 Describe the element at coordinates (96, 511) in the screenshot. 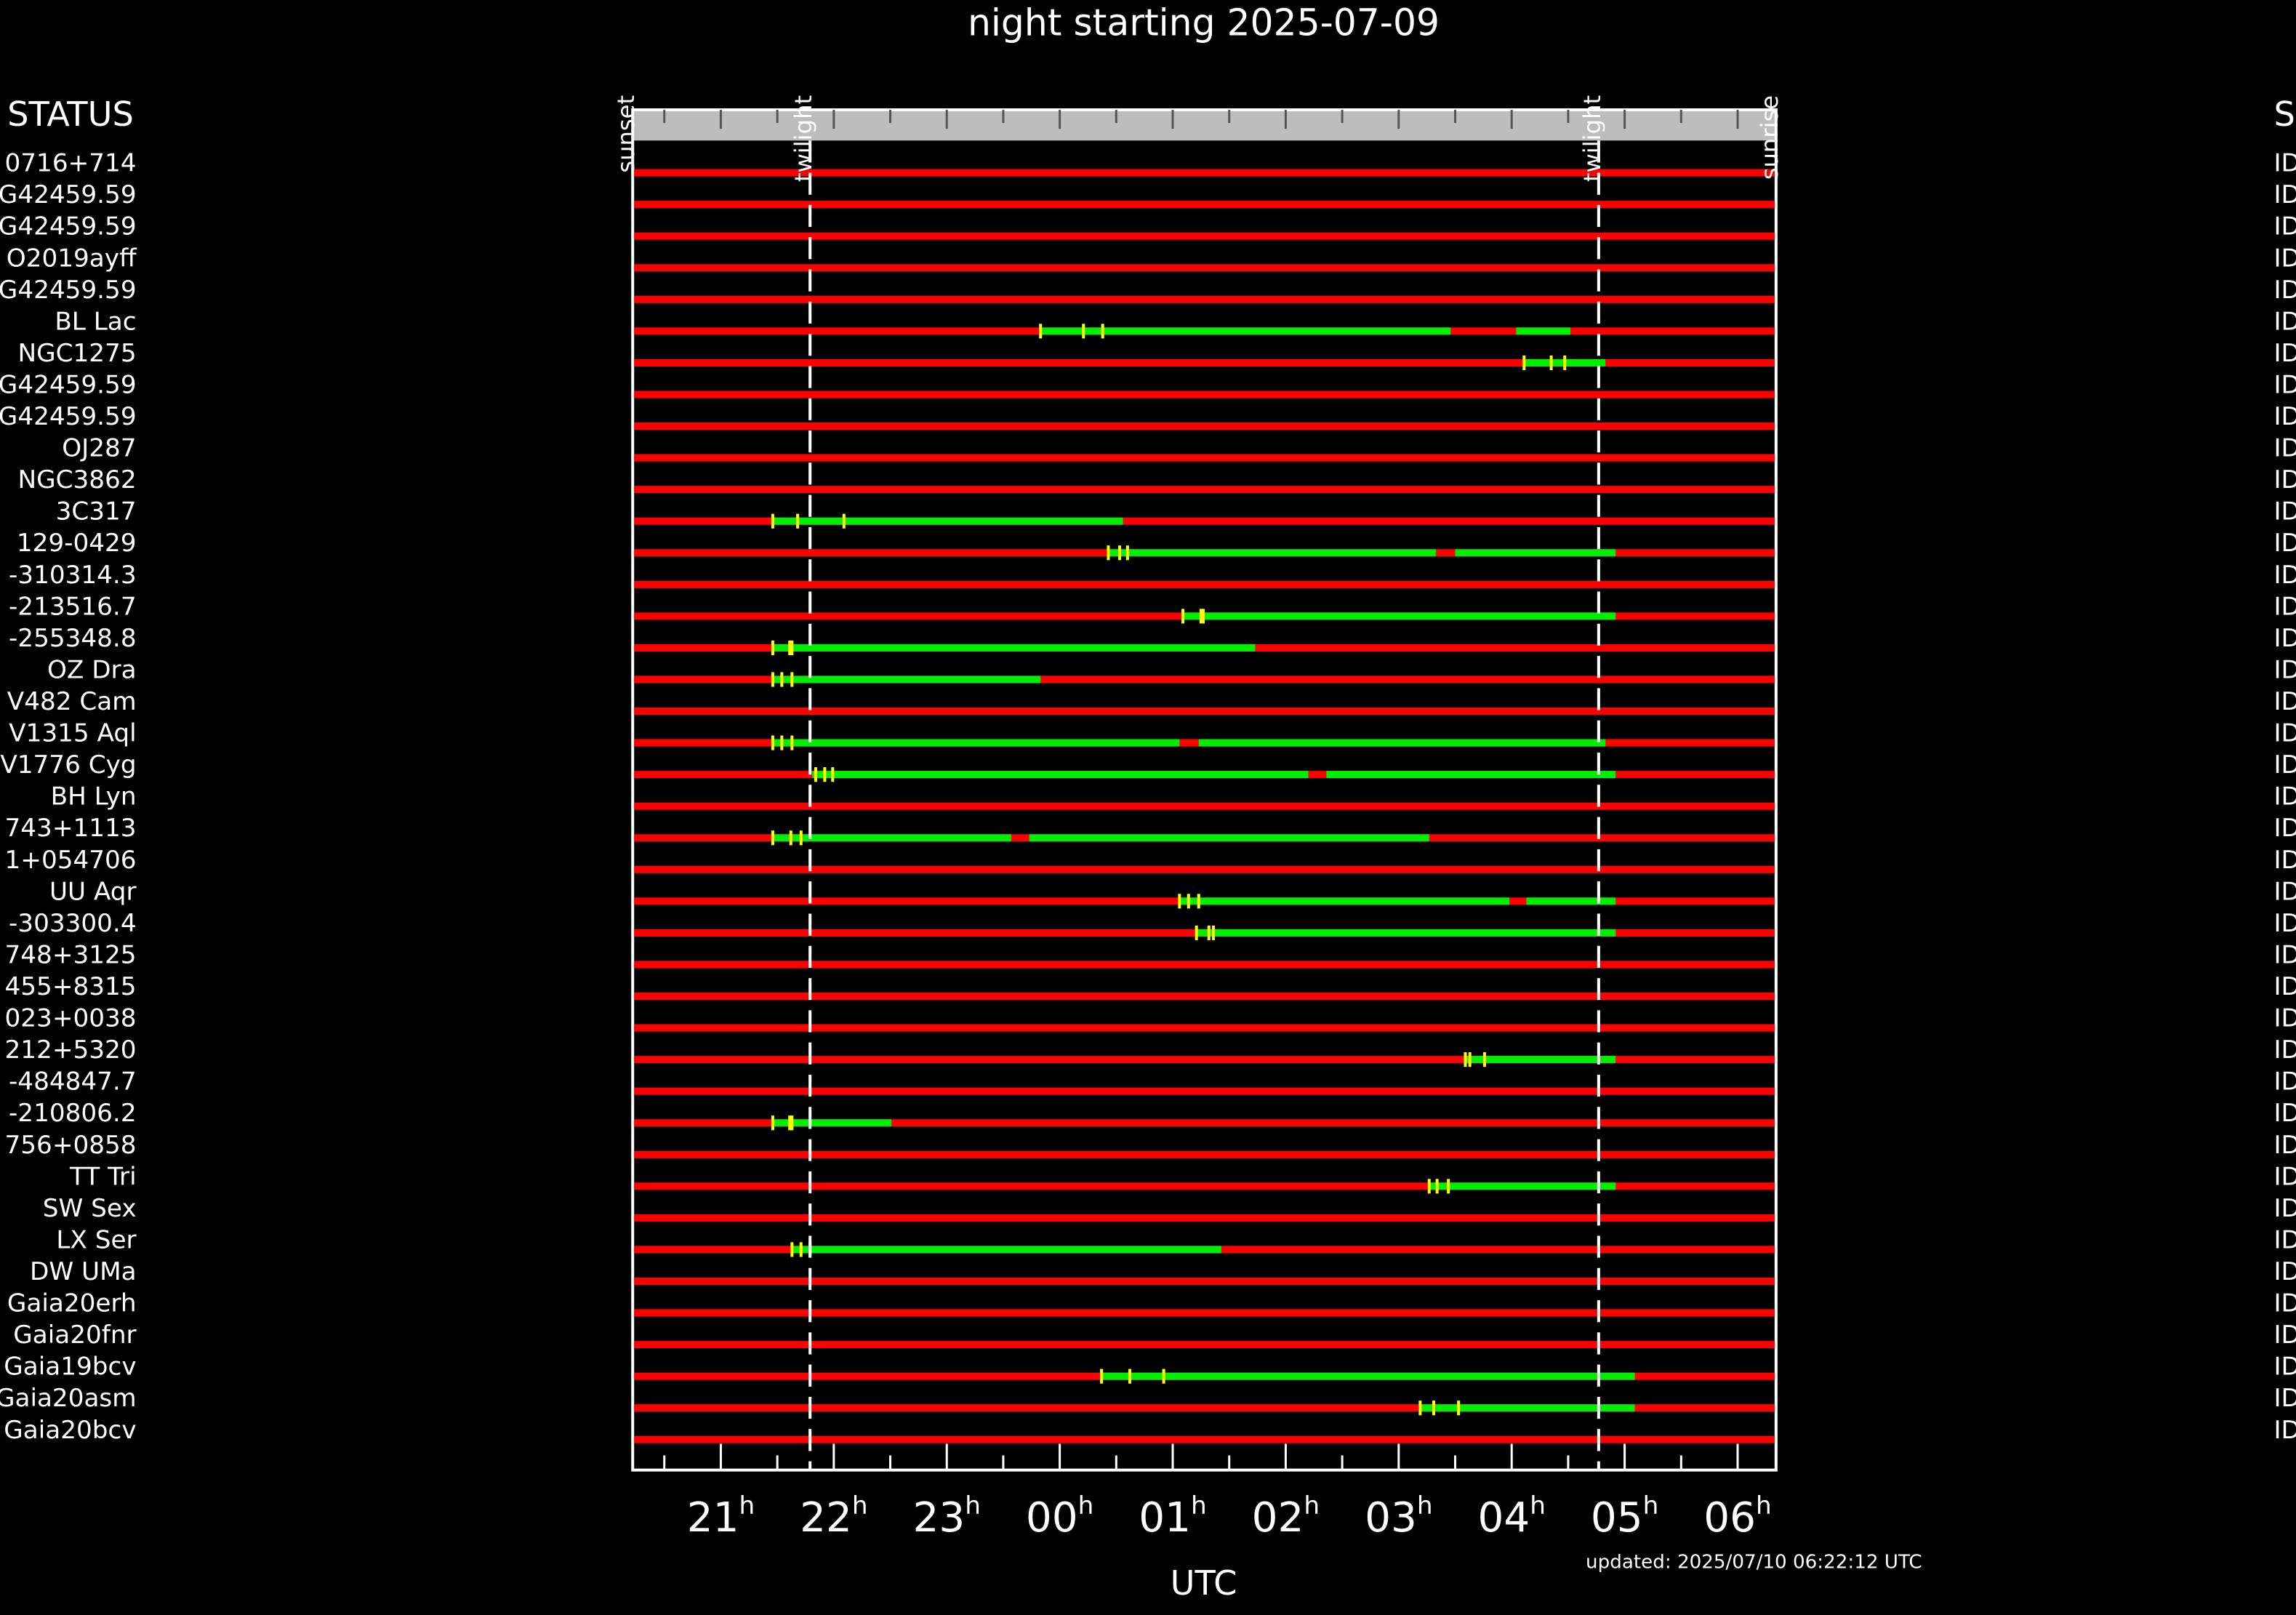

I see `row-label: 3C317` at that location.